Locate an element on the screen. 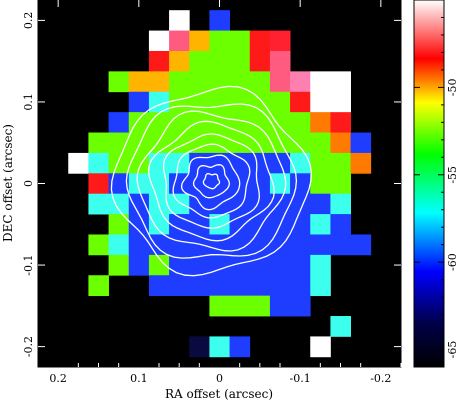  colorbar-tick-label: -60 is located at coordinates (452, 262).